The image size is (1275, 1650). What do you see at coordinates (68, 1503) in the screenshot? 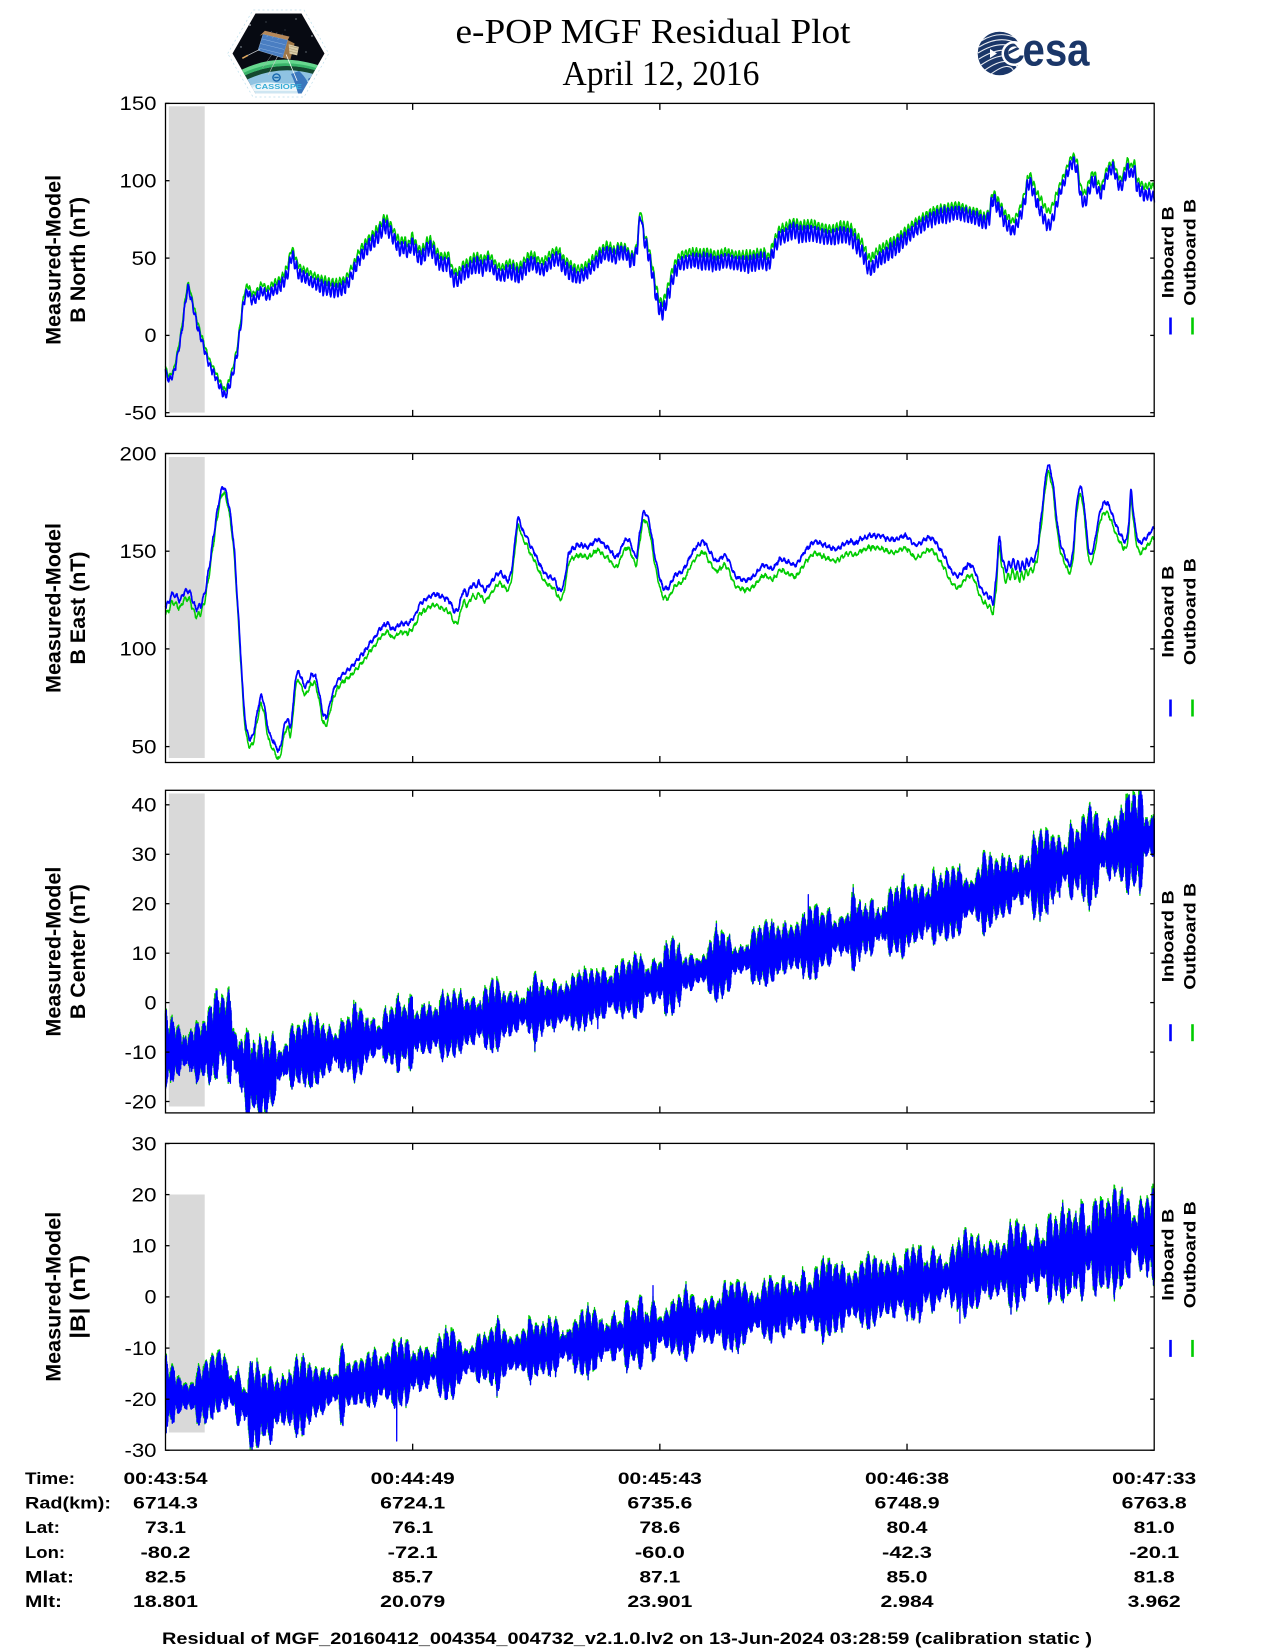
I see `svg-text: Rad(km):` at bounding box center [68, 1503].